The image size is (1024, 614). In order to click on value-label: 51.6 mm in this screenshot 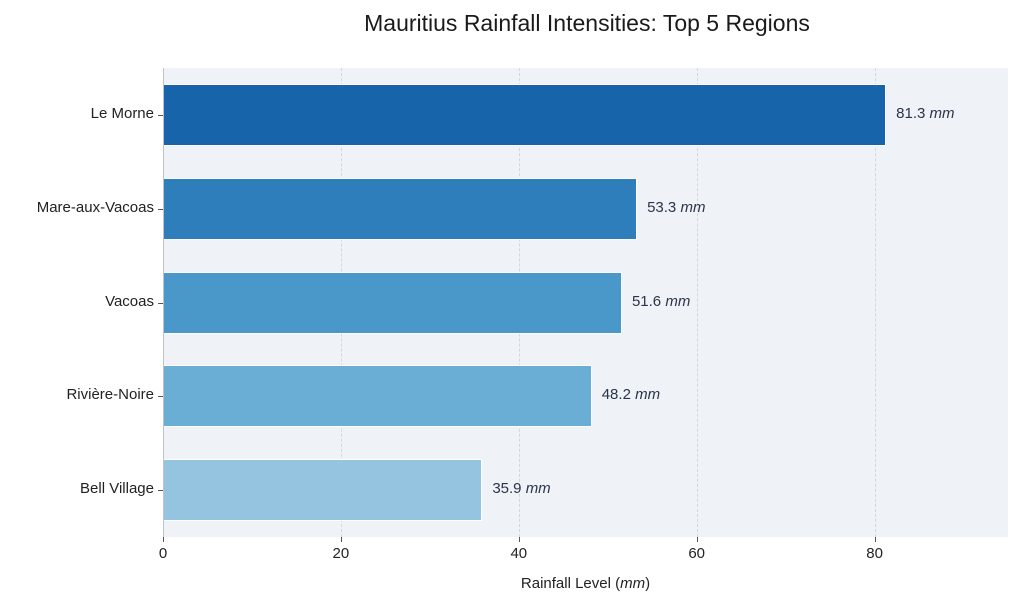, I will do `click(661, 301)`.